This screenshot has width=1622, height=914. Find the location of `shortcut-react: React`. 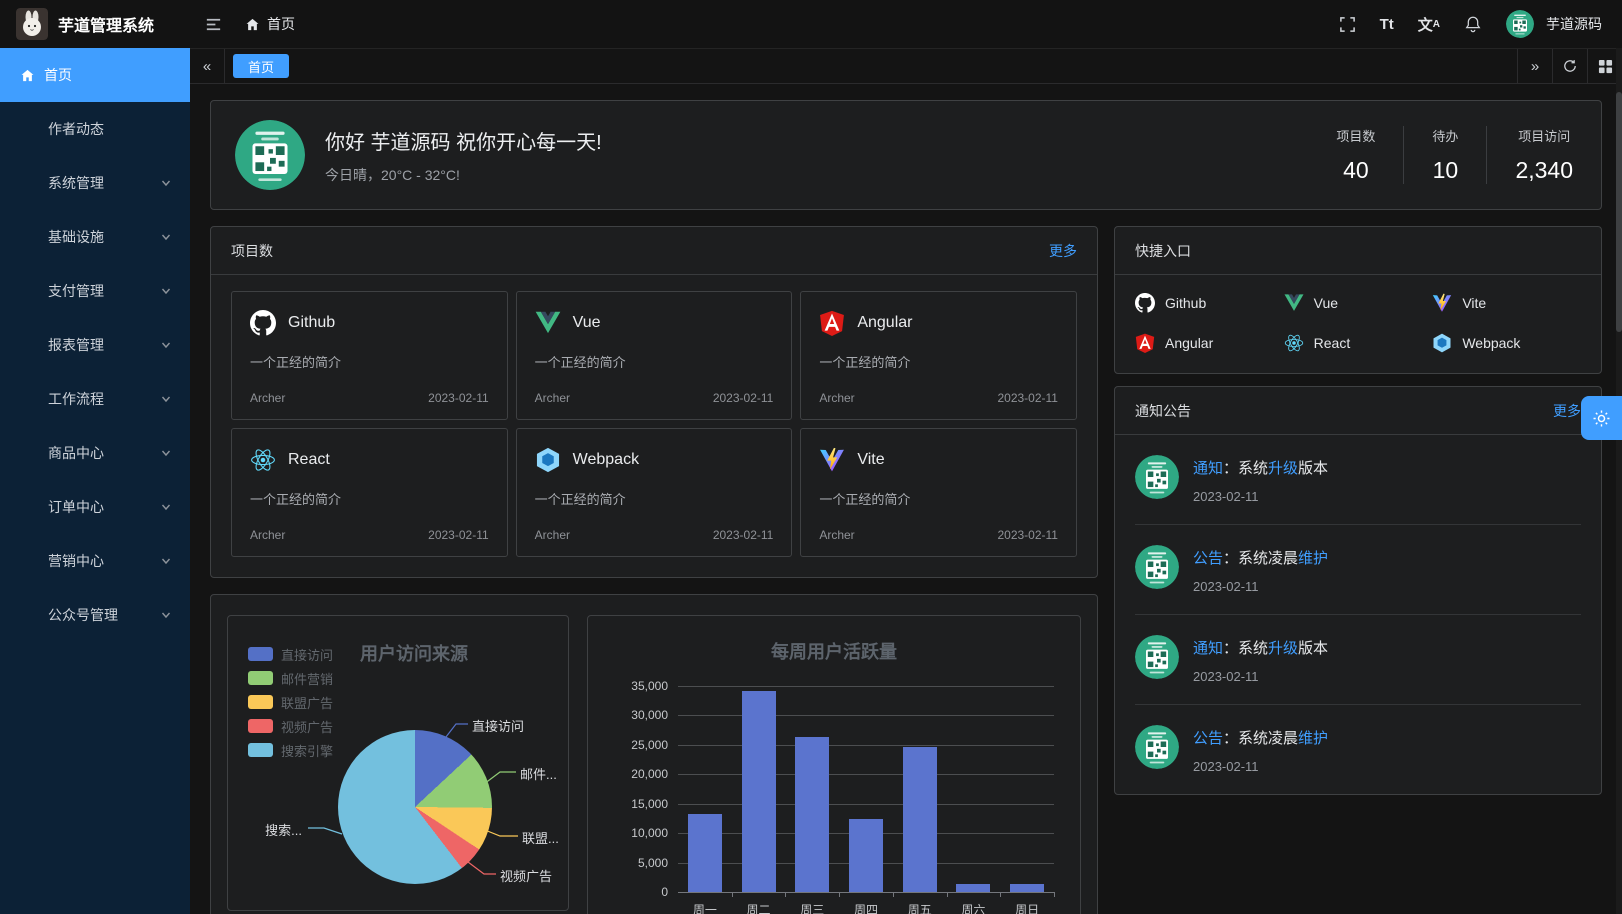

shortcut-react: React is located at coordinates (1358, 343).